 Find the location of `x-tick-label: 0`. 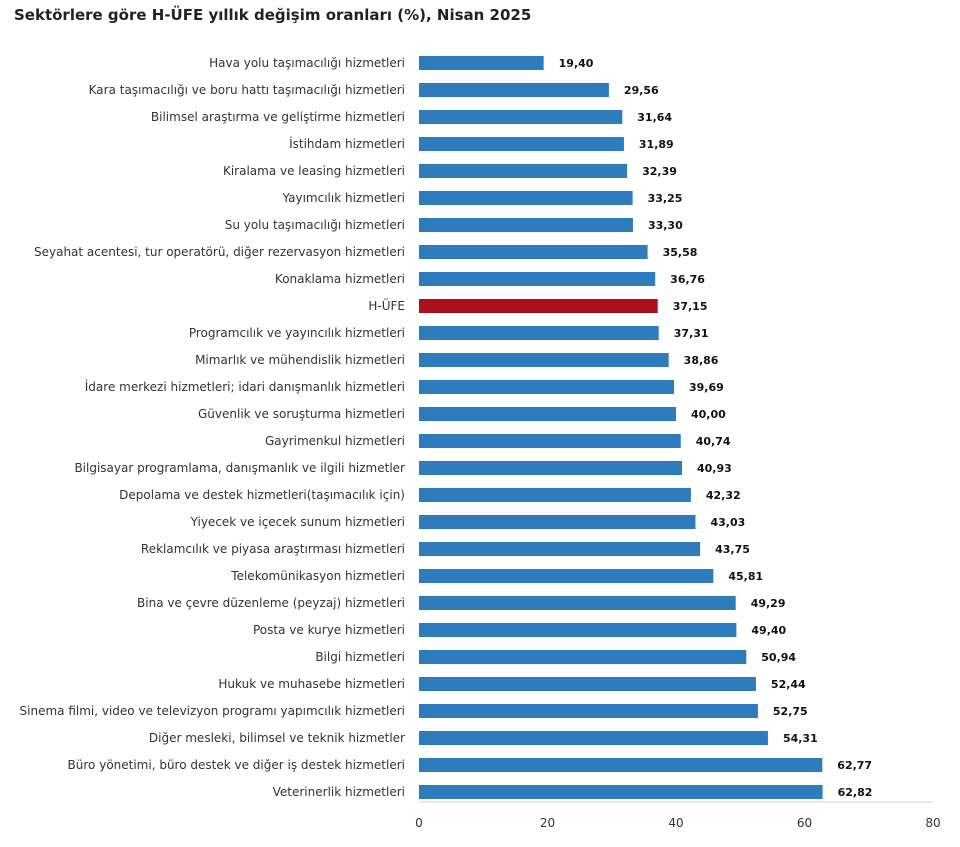

x-tick-label: 0 is located at coordinates (419, 823).